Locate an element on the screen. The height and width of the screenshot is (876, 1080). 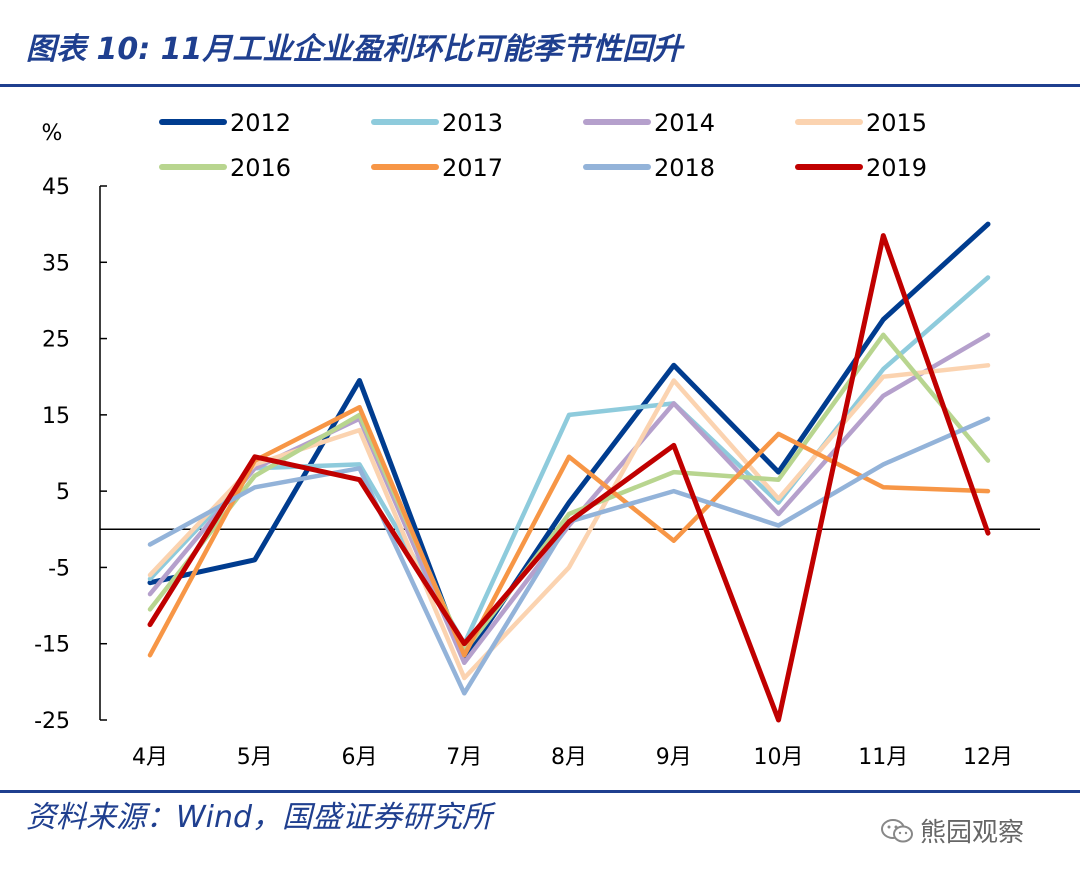
x-tick-label: 4月 is located at coordinates (150, 757).